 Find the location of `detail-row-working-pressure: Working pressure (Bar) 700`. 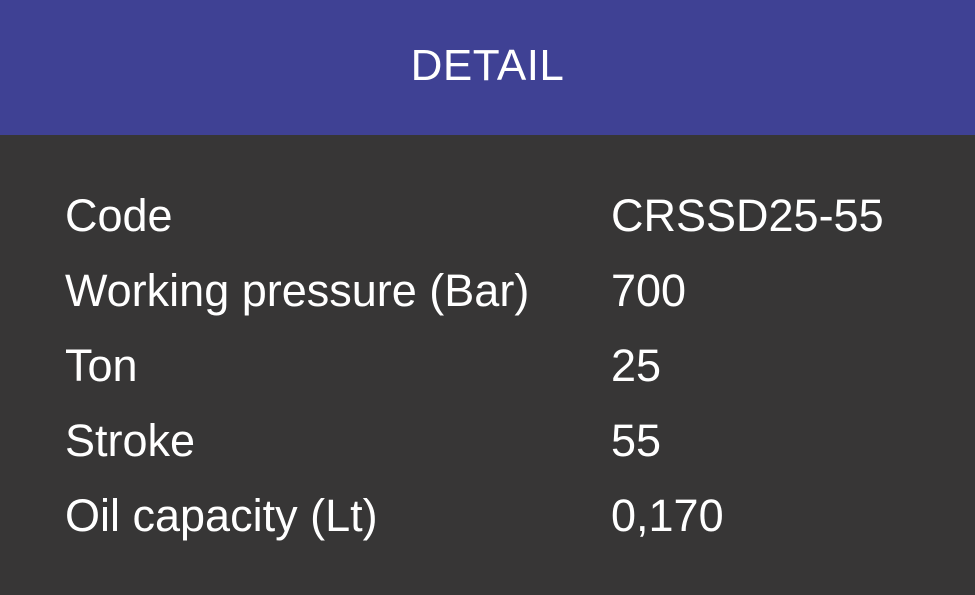

detail-row-working-pressure: Working pressure (Bar) 700 is located at coordinates (505, 300).